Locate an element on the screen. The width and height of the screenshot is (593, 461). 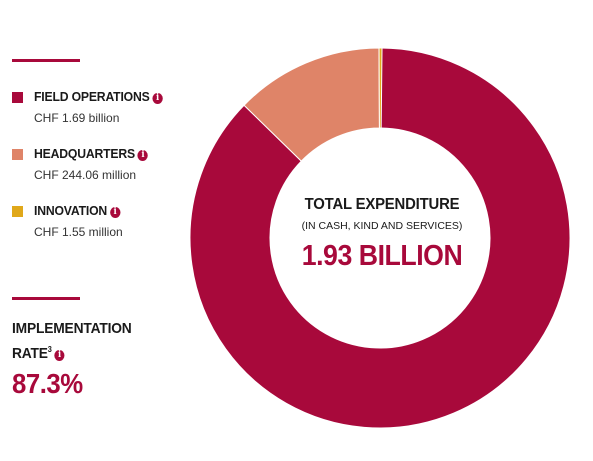
section-divider is located at coordinates (46, 298).